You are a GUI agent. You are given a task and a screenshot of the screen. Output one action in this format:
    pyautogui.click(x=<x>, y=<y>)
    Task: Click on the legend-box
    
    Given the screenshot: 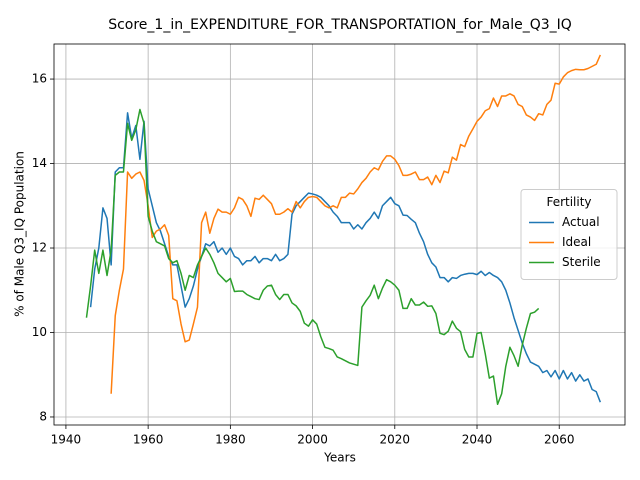 What is the action you would take?
    pyautogui.click(x=569, y=234)
    